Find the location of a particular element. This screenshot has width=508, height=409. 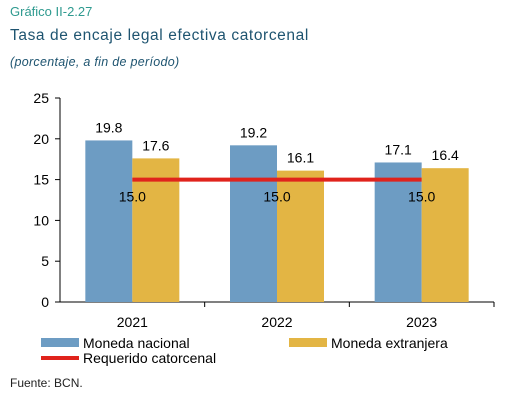

x-tick-label: 2021 is located at coordinates (132, 322).